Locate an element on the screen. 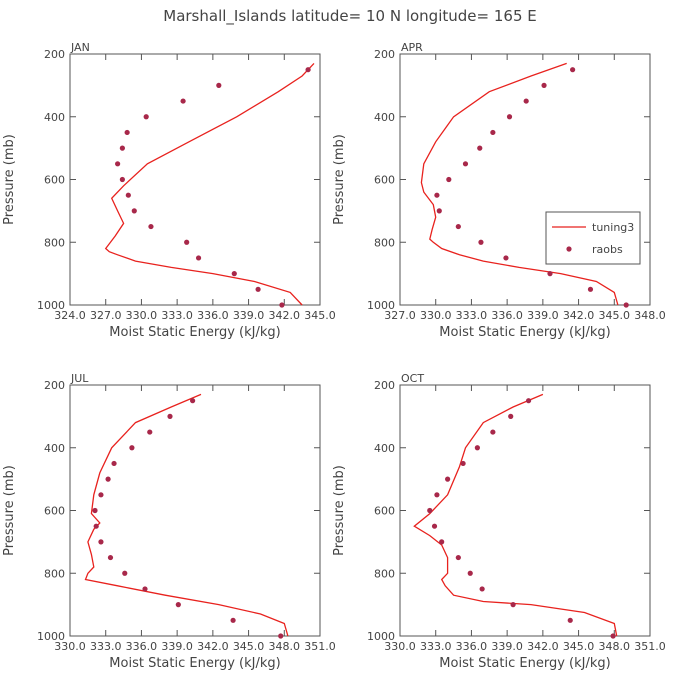 The width and height of the screenshot is (700, 700). legend-label-raobs: raobs is located at coordinates (607, 249).